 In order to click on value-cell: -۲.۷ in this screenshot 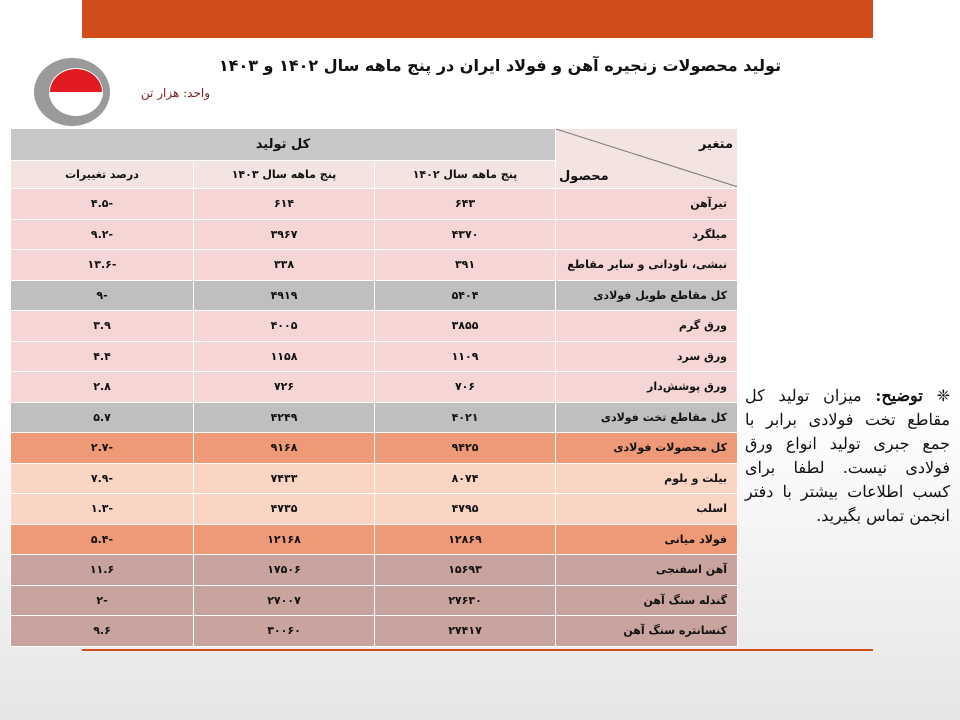, I will do `click(102, 448)`.